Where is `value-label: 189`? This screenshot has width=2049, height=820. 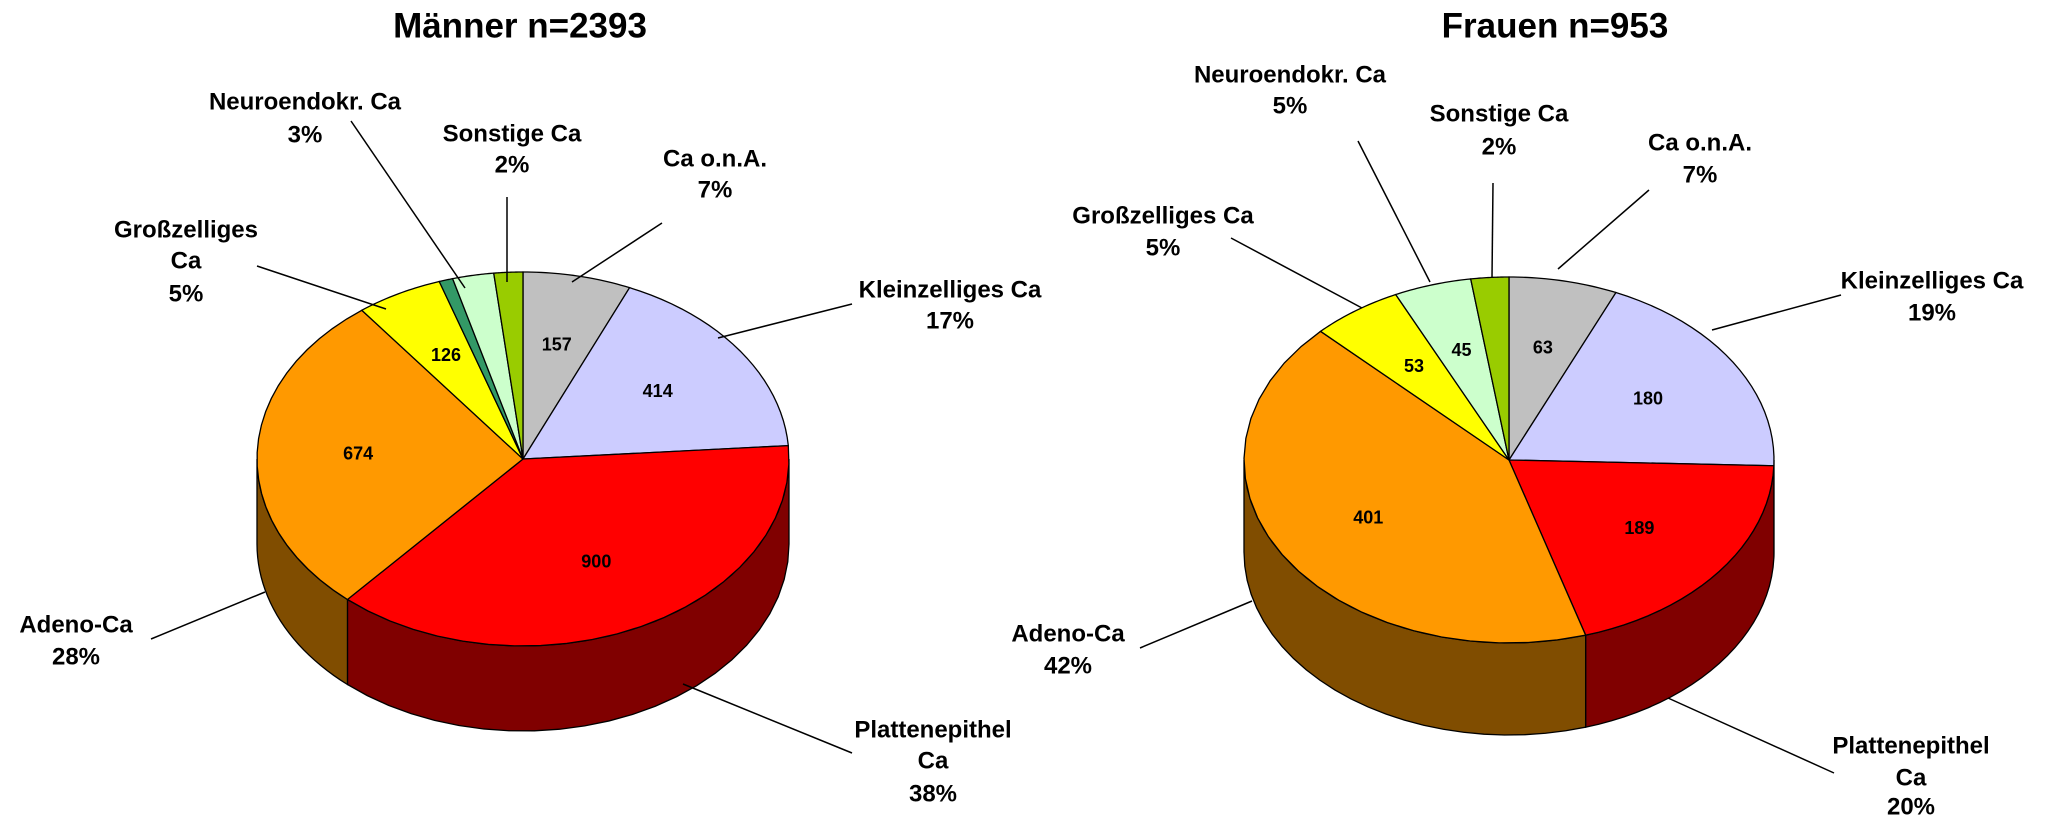 value-label: 189 is located at coordinates (1639, 528).